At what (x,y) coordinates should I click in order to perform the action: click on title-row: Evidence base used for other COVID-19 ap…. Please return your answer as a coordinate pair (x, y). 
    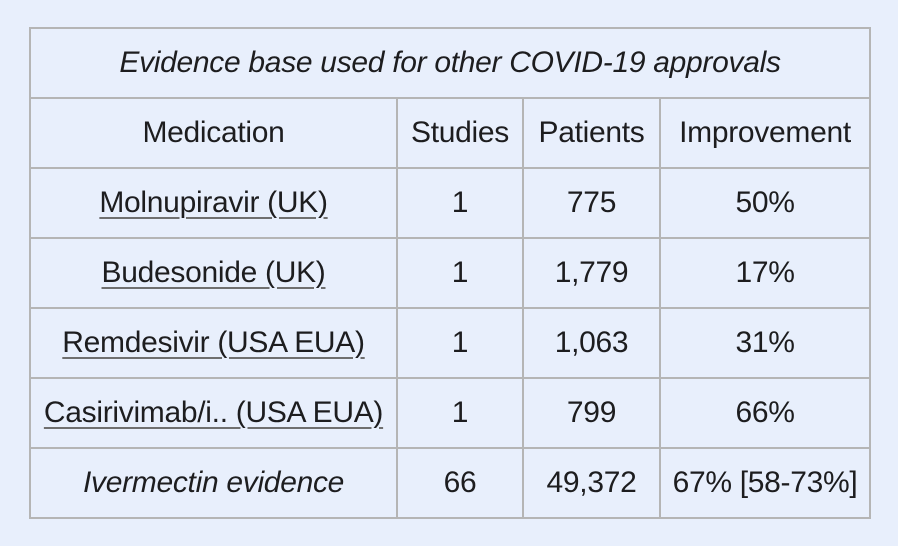
    Looking at the image, I should click on (450, 63).